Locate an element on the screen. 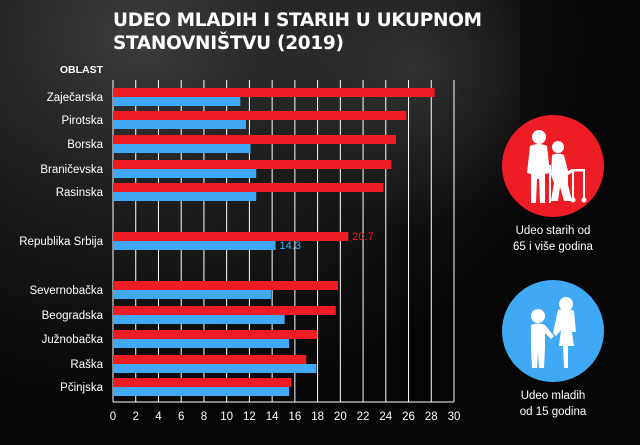 The width and height of the screenshot is (640, 445). category-header: OBLAST is located at coordinates (82, 70).